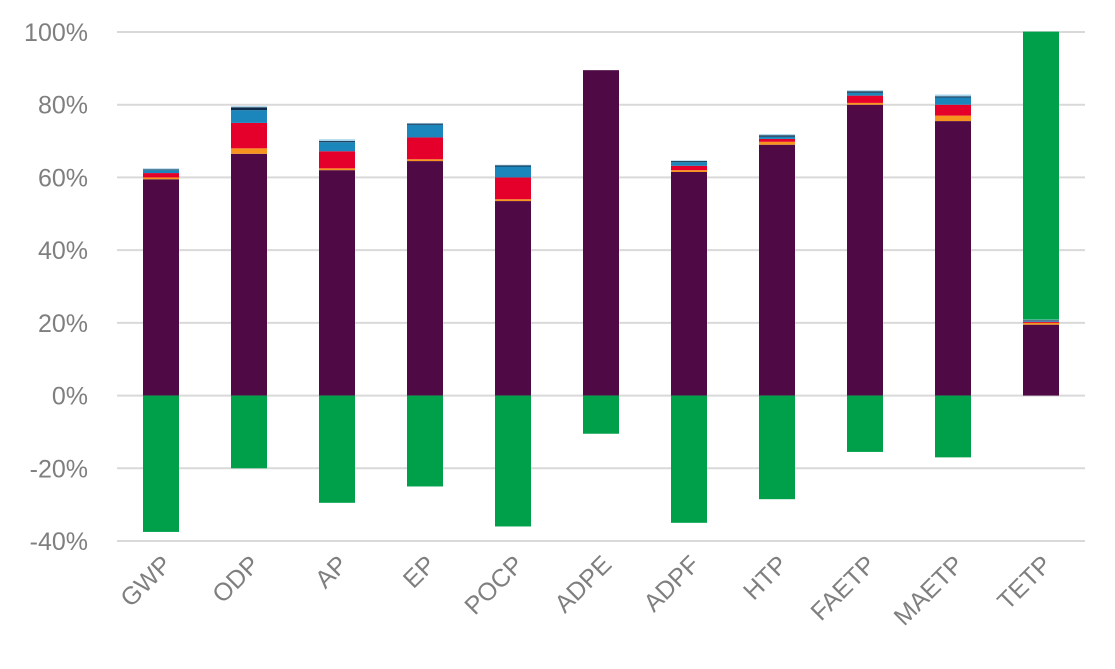  What do you see at coordinates (929, 590) in the screenshot?
I see `x-tick-label: MAETP` at bounding box center [929, 590].